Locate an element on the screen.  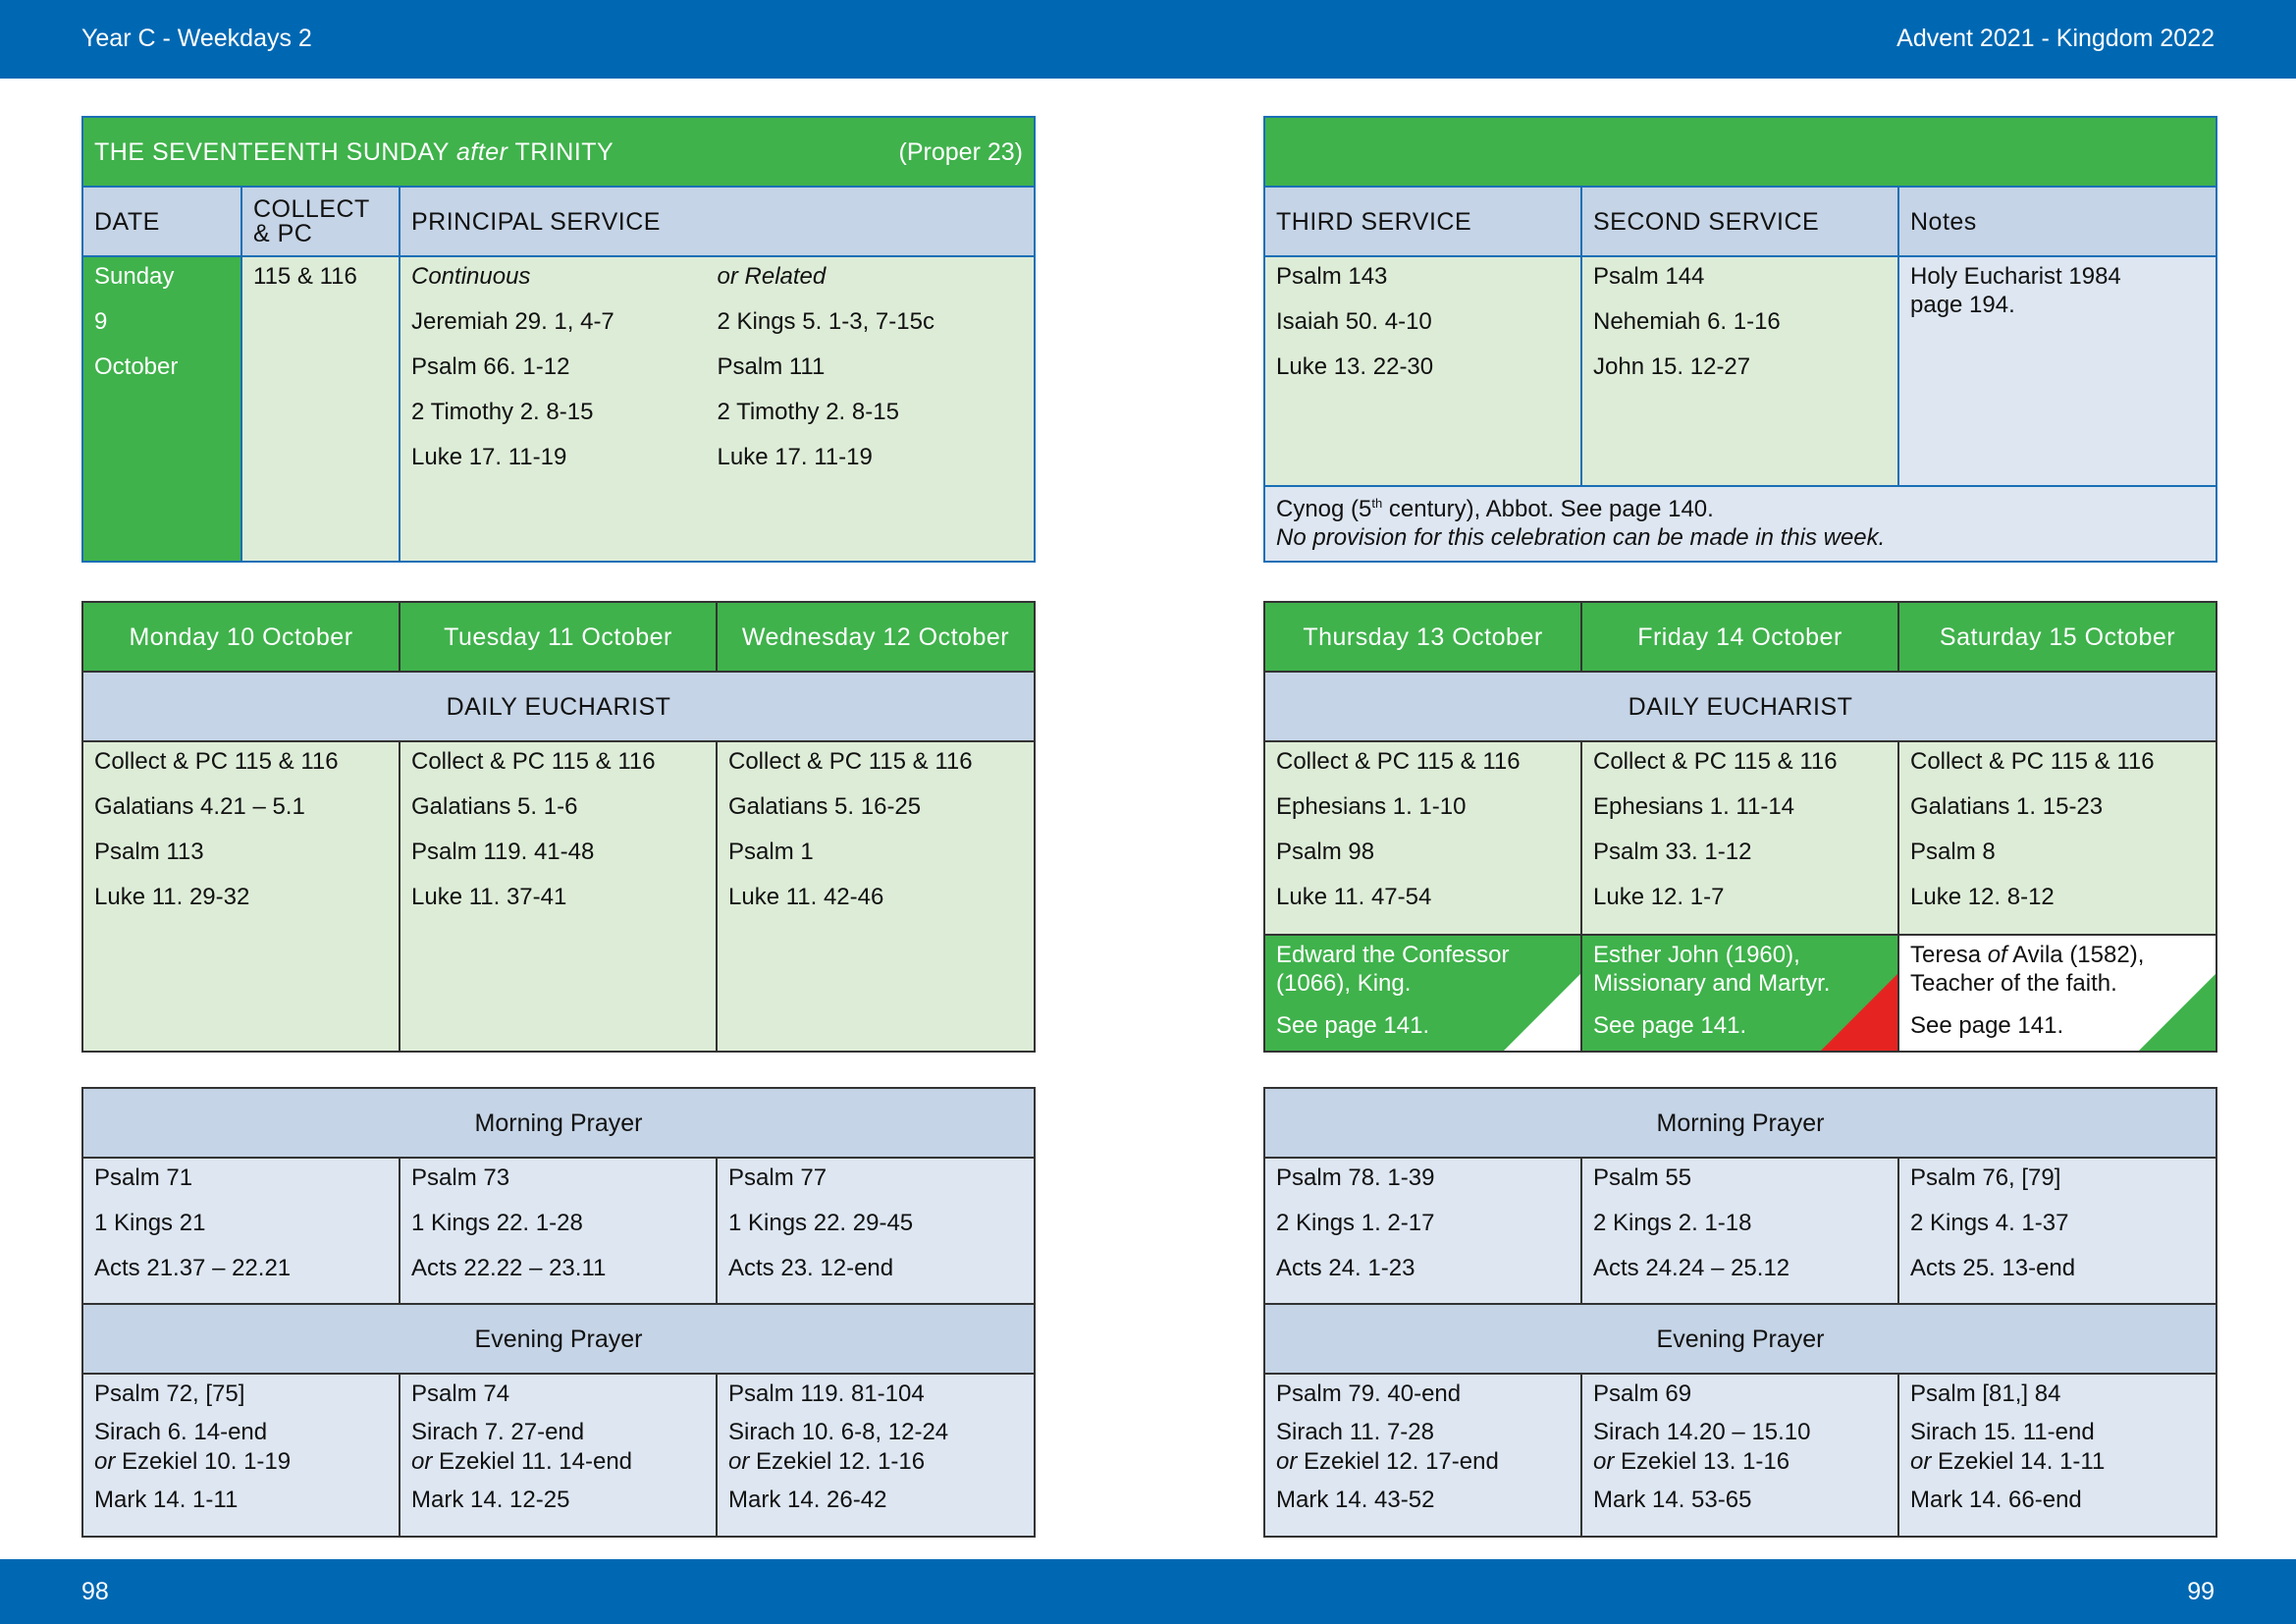
morning-prayer-label: Morning Prayer is located at coordinates (1740, 1123).